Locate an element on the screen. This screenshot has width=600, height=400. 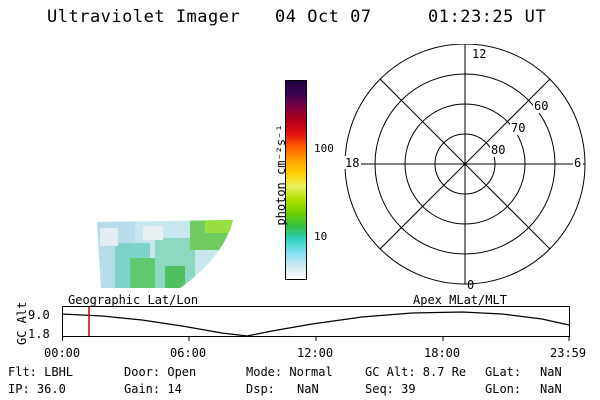
mode-info: Mode: Normal is located at coordinates (289, 372).